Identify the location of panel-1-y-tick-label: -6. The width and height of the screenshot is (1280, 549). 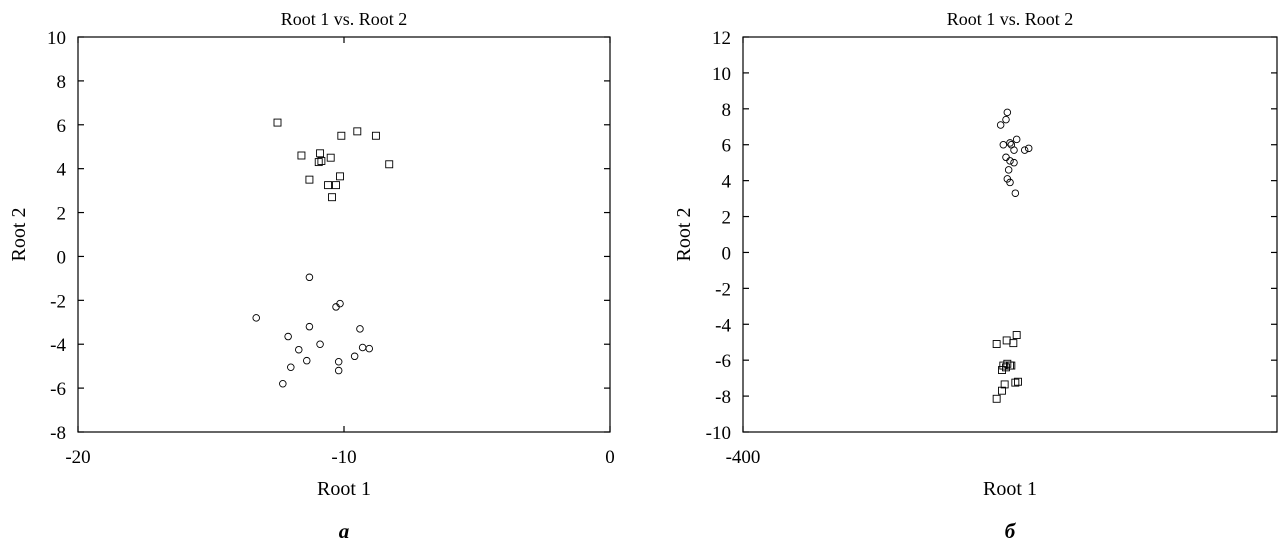
(58, 389).